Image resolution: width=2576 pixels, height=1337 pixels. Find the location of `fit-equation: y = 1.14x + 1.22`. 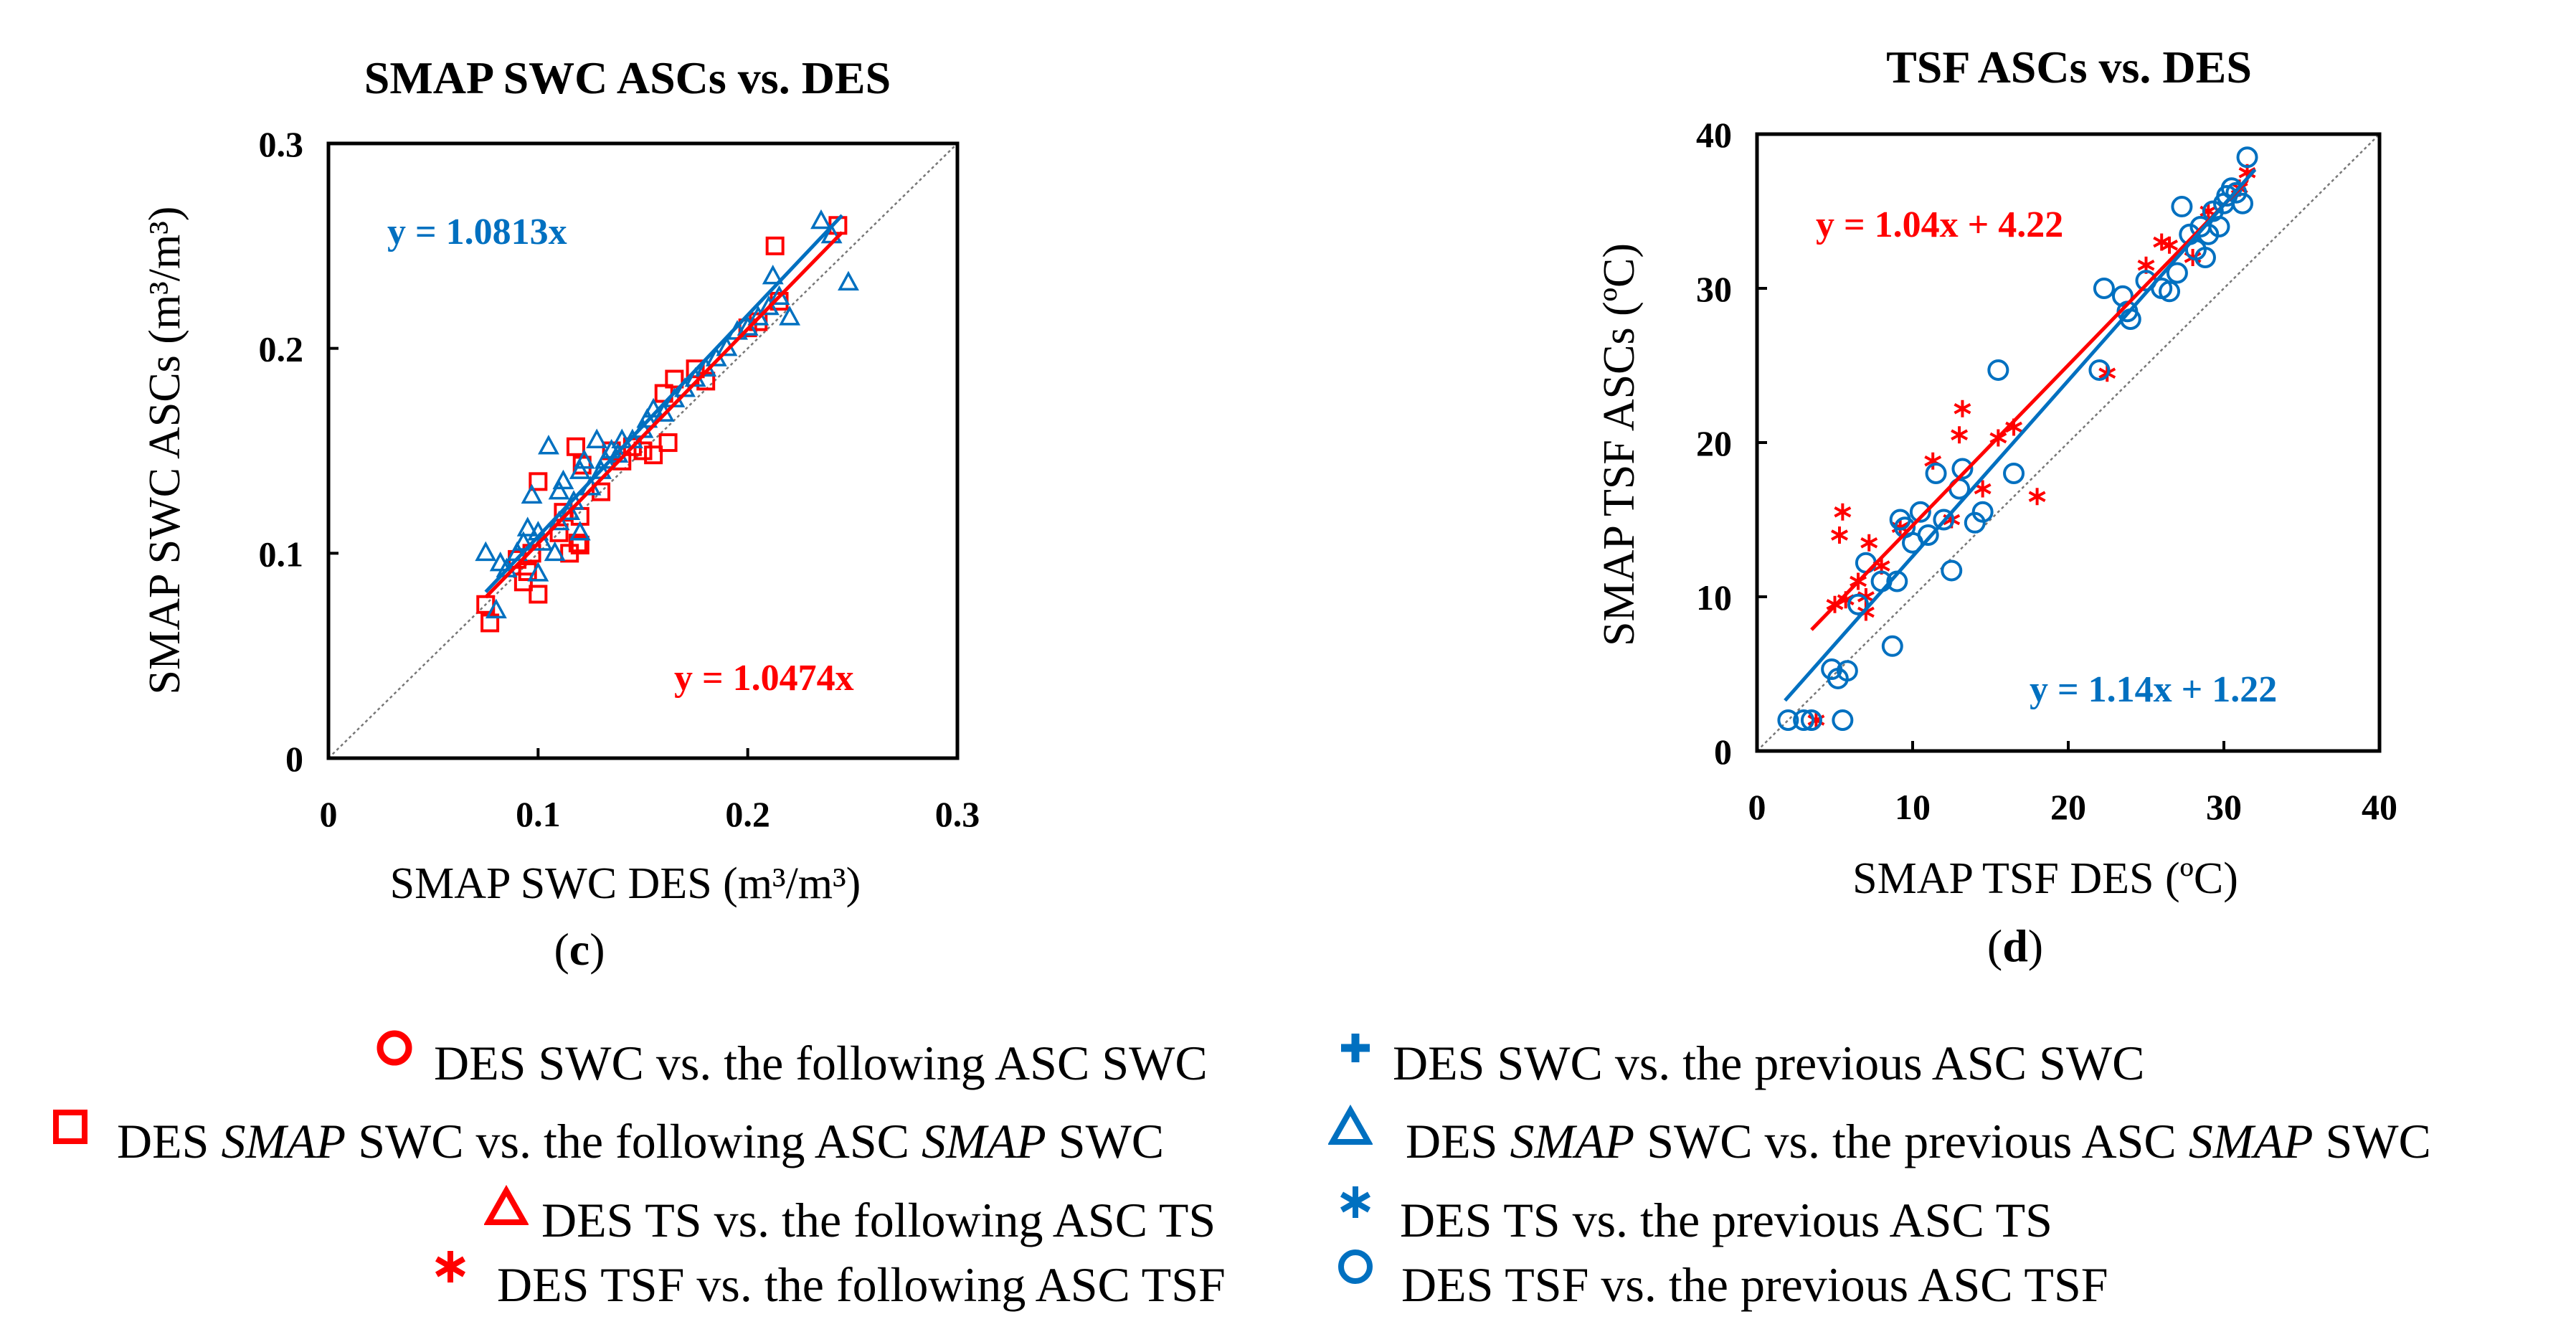

fit-equation: y = 1.14x + 1.22 is located at coordinates (2153, 689).